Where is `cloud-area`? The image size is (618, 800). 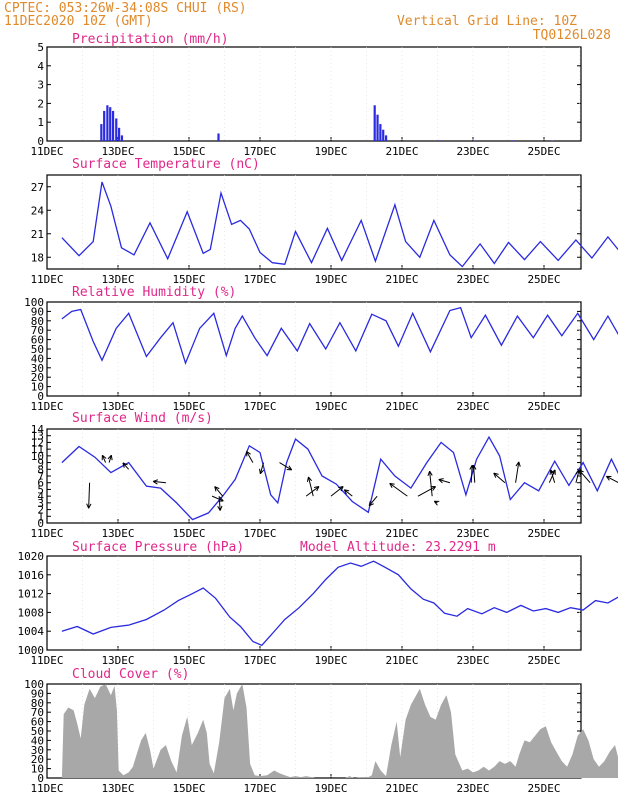 cloud-area is located at coordinates (339, 731).